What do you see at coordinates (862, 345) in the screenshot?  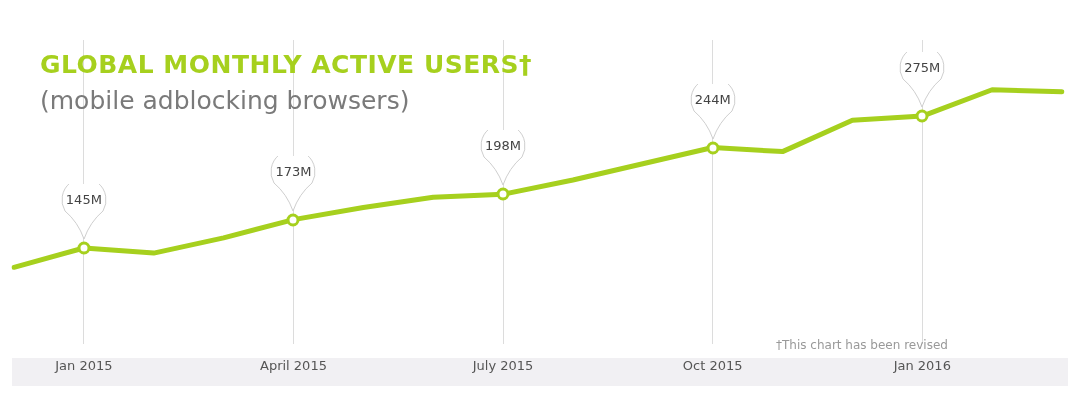 I see `text: †This chart has been revised` at bounding box center [862, 345].